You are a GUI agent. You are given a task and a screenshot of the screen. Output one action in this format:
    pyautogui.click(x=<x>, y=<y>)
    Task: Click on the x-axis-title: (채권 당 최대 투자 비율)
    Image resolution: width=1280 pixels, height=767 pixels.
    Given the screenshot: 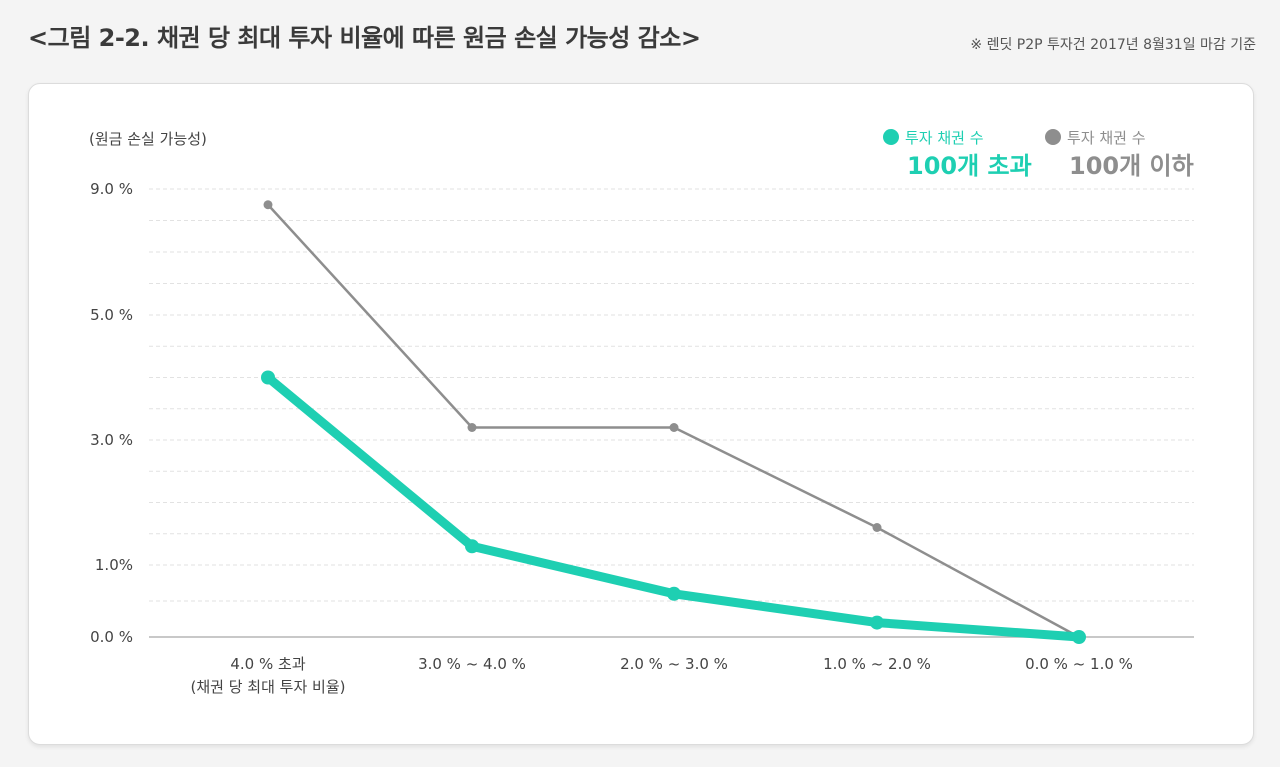 What is the action you would take?
    pyautogui.click(x=268, y=687)
    